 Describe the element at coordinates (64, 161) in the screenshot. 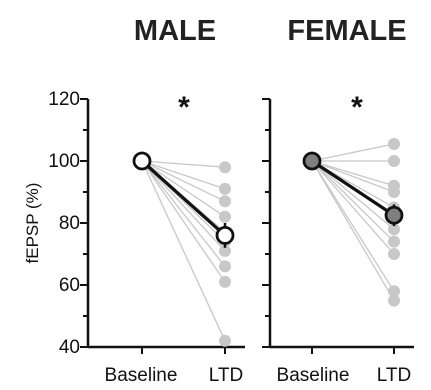

I see `y-tick-label-100: 100` at that location.